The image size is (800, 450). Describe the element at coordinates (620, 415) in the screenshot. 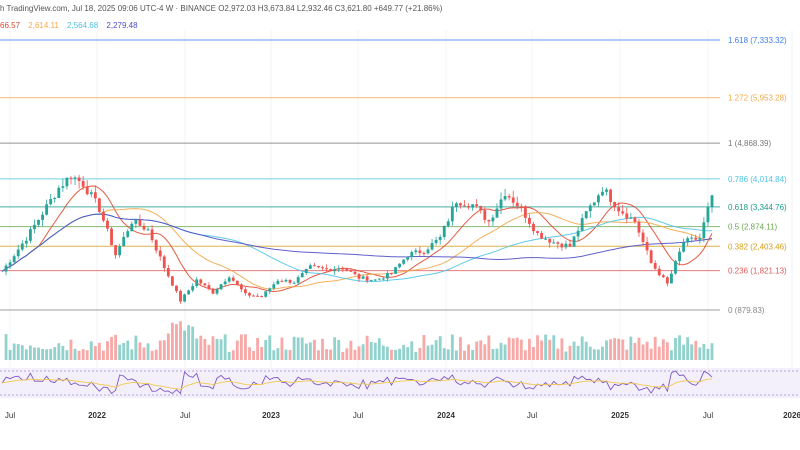

I see `x-tick-label: 2025` at that location.